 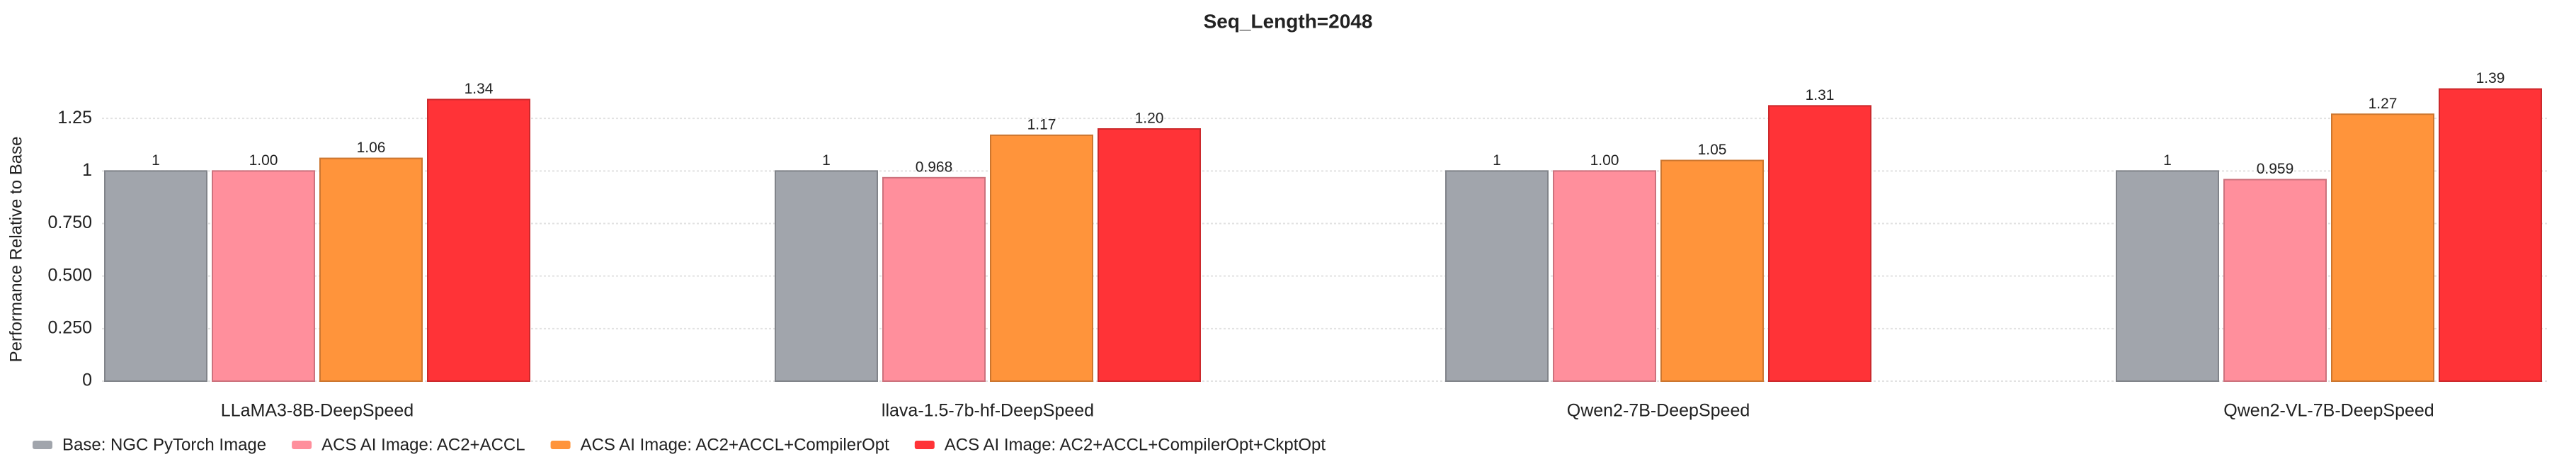 I want to click on legend-label: Base: NGC PyTorch Image, so click(x=164, y=444).